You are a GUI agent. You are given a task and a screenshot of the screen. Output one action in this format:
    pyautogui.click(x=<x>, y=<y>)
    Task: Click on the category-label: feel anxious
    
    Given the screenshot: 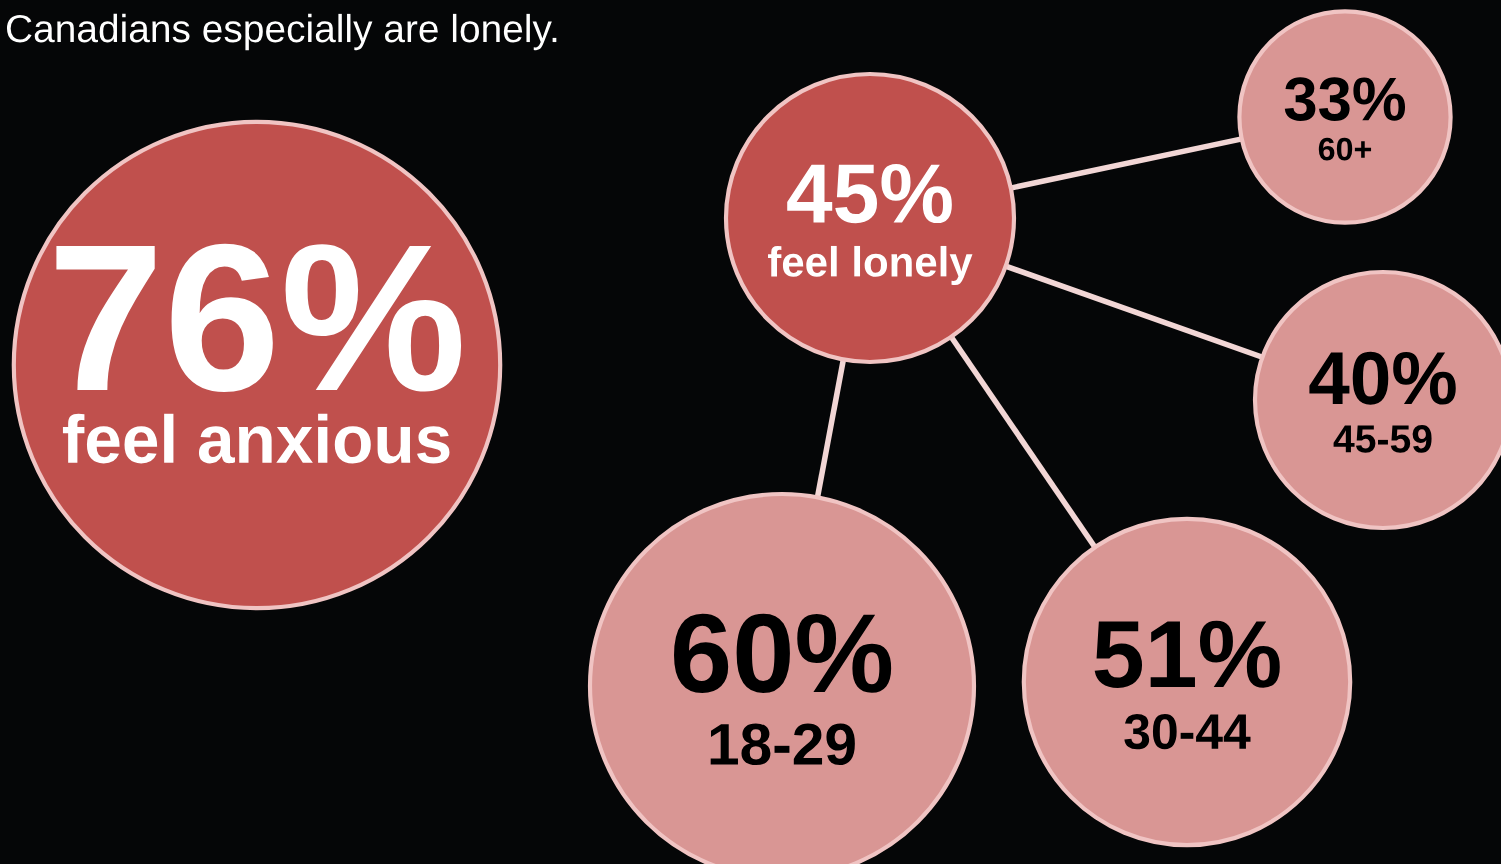 What is the action you would take?
    pyautogui.click(x=256, y=438)
    